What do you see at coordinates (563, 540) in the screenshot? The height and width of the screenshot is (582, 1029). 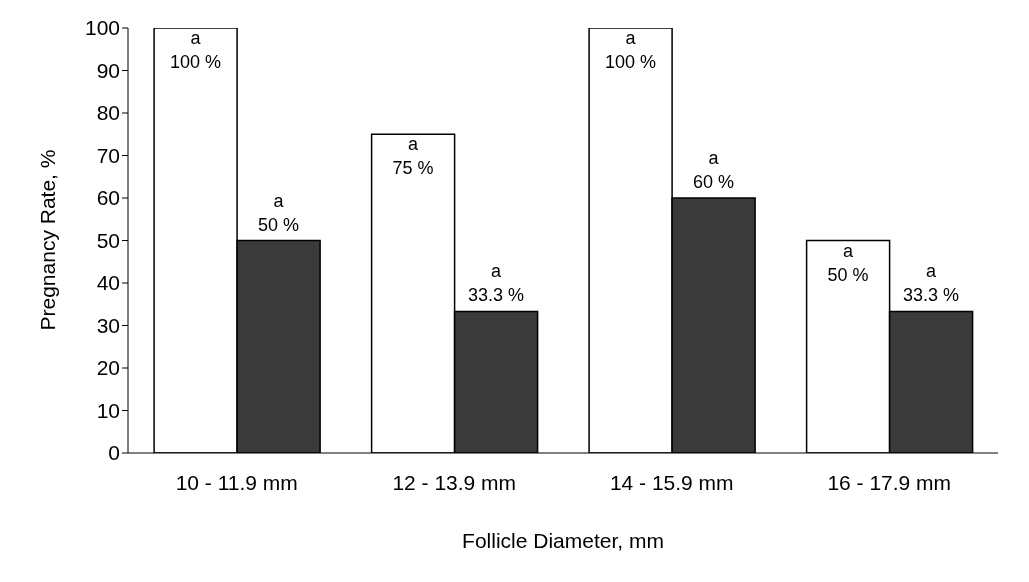 I see `x-axis-title: Follicle Diameter, mm` at bounding box center [563, 540].